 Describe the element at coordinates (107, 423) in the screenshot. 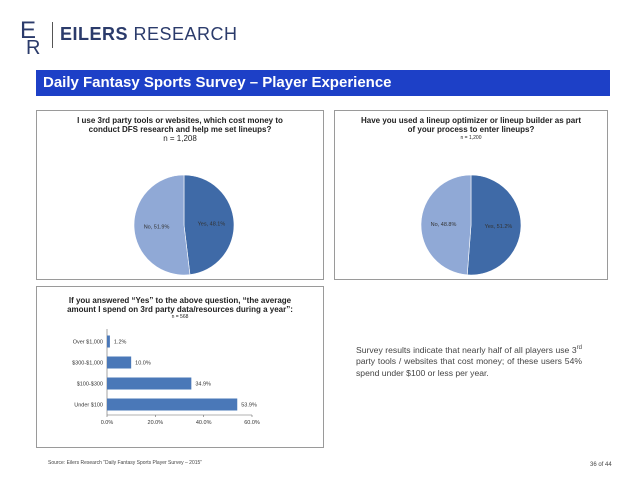

I see `bar-x-tick-label: 0.0%` at that location.